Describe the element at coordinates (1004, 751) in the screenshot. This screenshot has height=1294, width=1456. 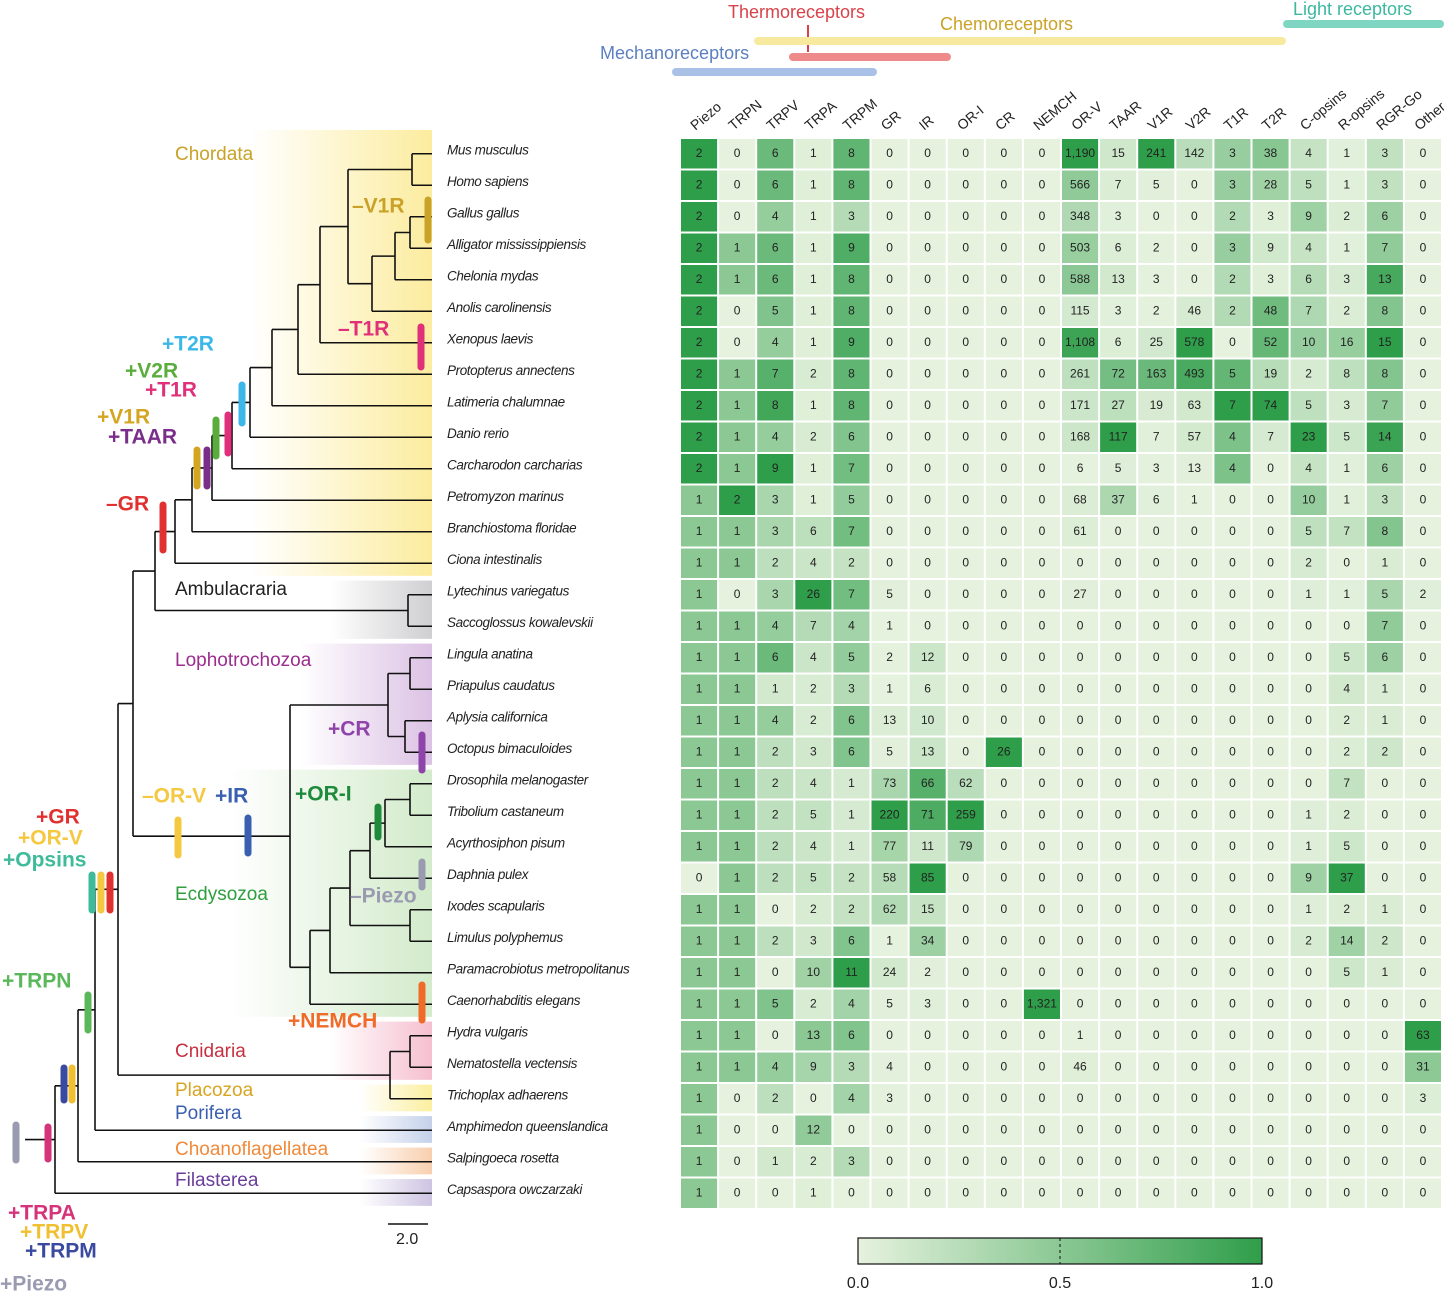
I see `cell-label: 26` at that location.